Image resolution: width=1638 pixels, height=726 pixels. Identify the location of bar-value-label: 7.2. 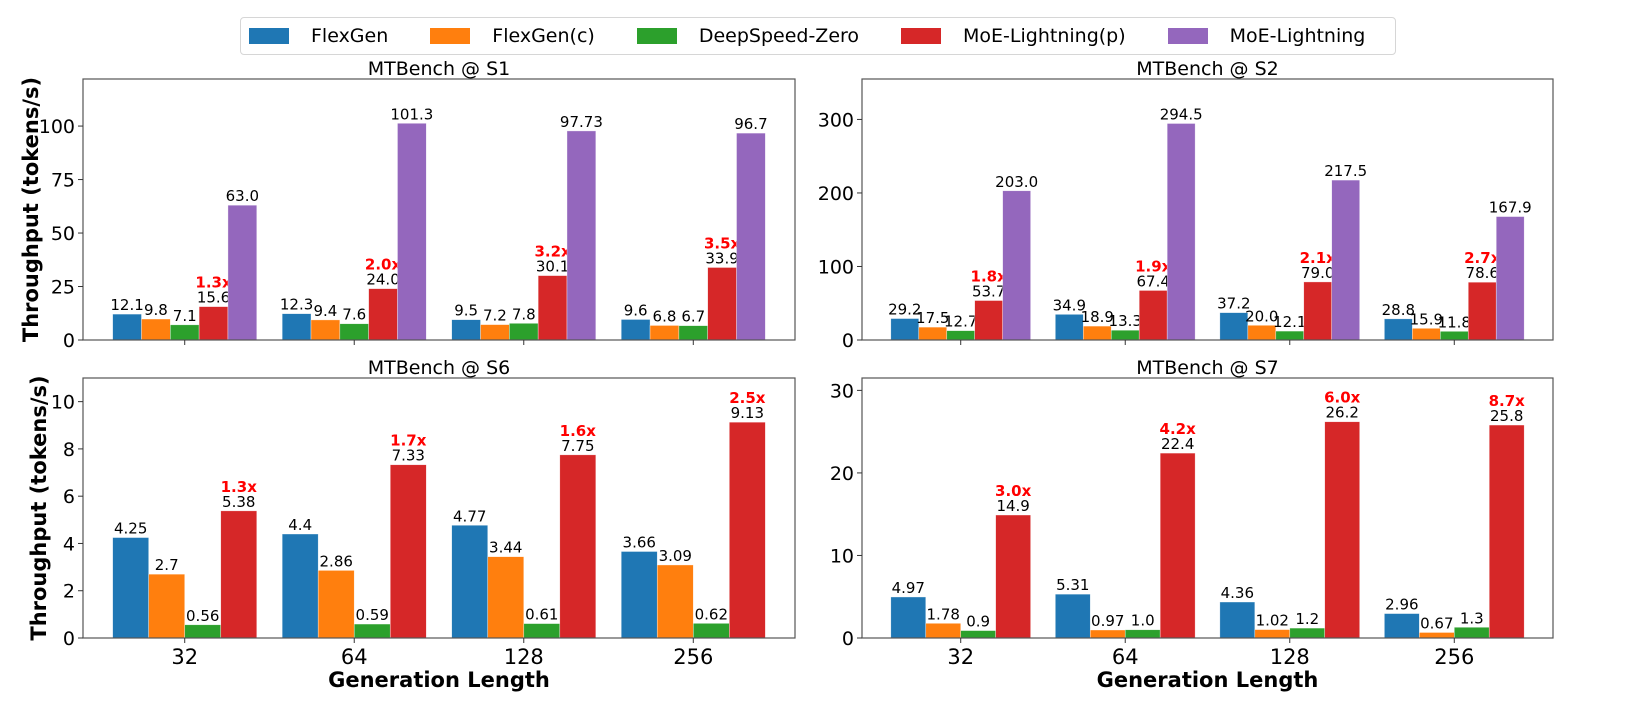
(495, 316).